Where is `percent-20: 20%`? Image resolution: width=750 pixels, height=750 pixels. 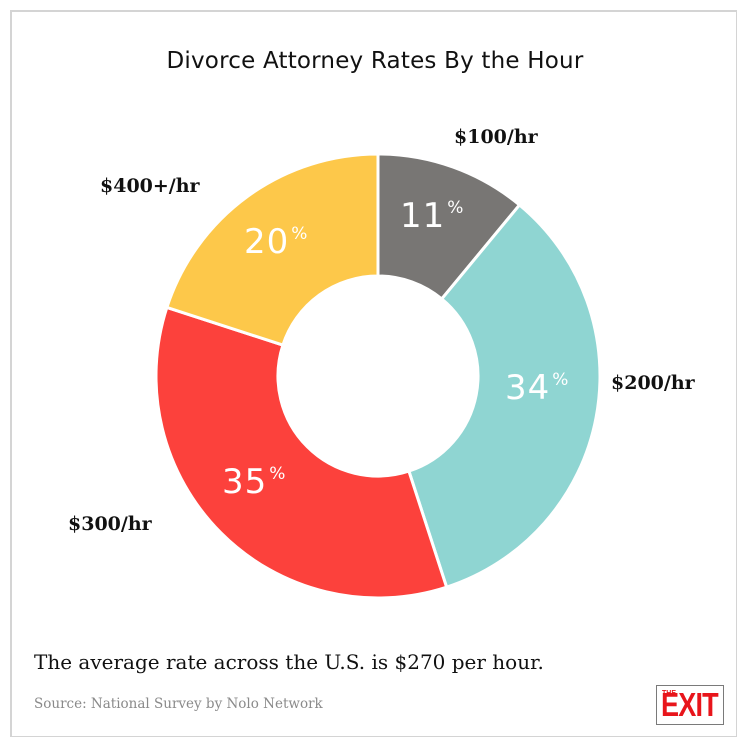
percent-20: 20% is located at coordinates (276, 242).